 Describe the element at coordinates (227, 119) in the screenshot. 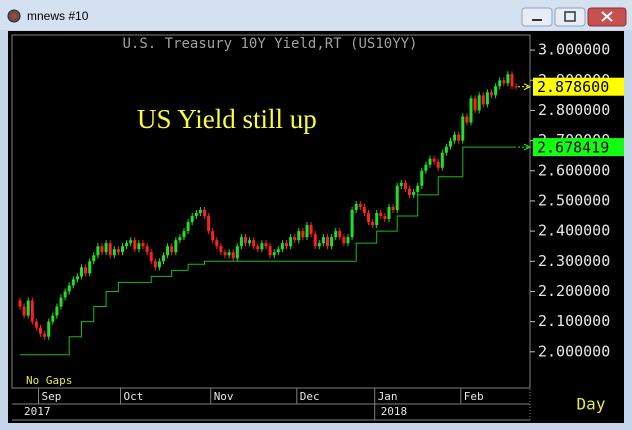

I see `annotation: US Yield still up` at that location.